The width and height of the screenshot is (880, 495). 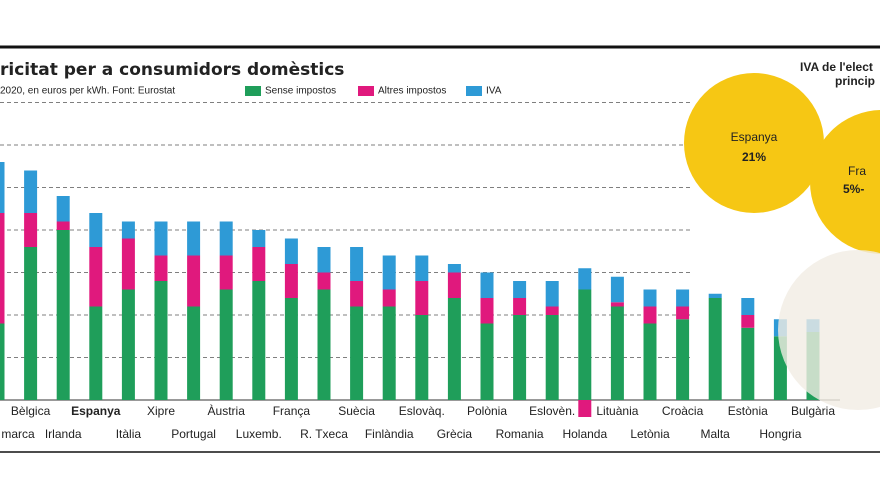 I want to click on x-tick-label: Letònia, so click(x=650, y=434).